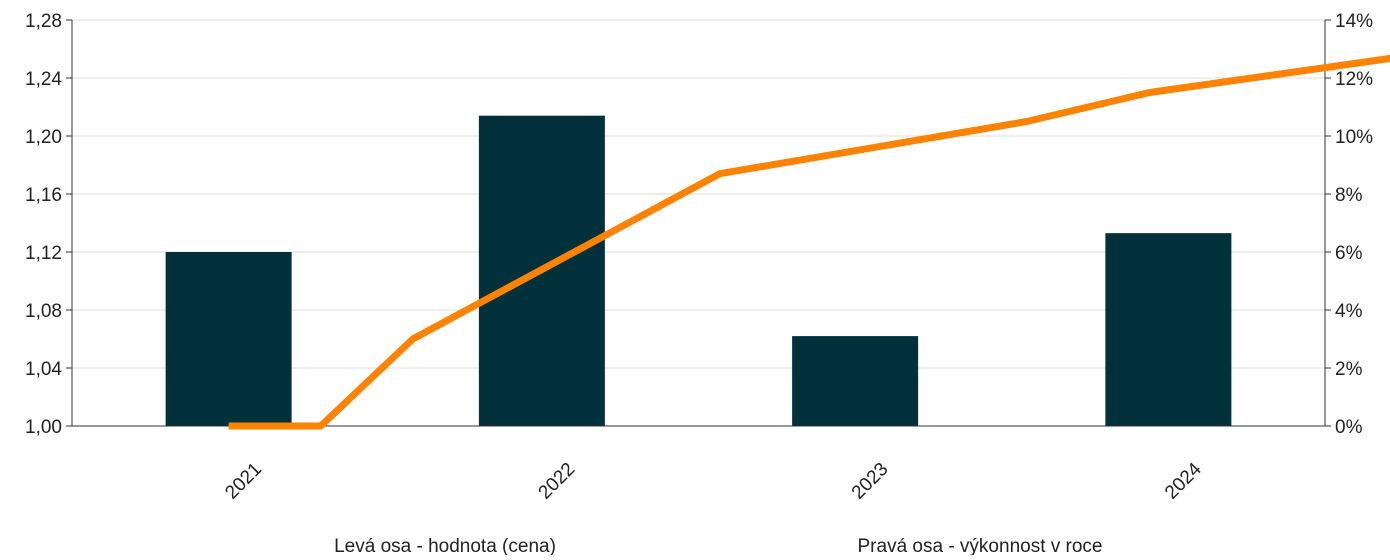 This screenshot has height=560, width=1390. What do you see at coordinates (1354, 137) in the screenshot?
I see `right-tick-label: 10%` at bounding box center [1354, 137].